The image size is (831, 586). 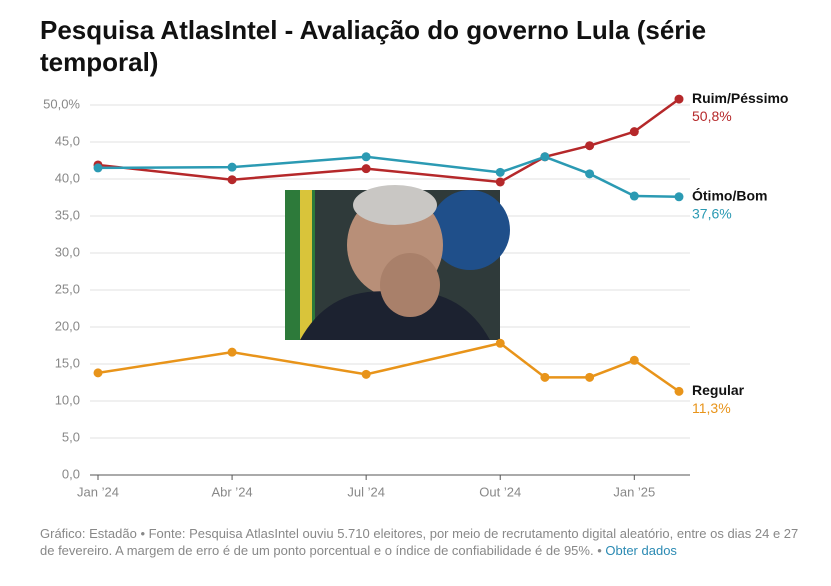 I want to click on x-tick-label: Abr ’24, so click(x=231, y=491).